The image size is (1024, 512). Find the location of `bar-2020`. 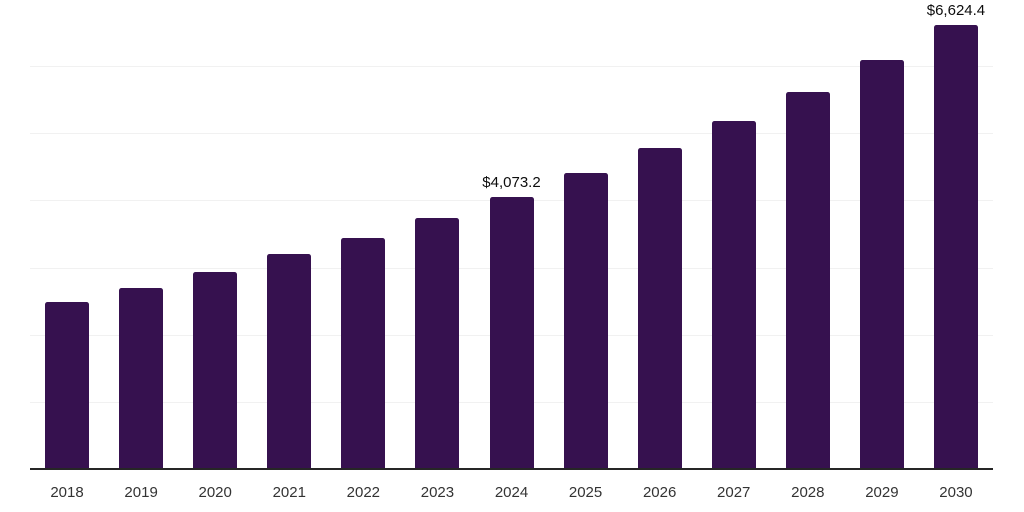

bar-2020 is located at coordinates (215, 370).